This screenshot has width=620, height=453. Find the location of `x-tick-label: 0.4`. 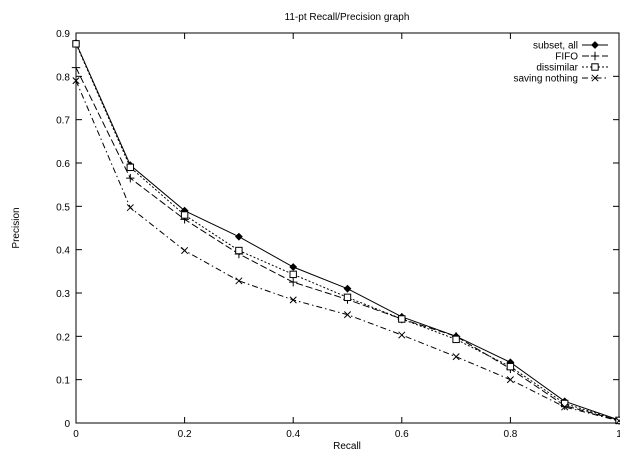

x-tick-label: 0.4 is located at coordinates (293, 434).